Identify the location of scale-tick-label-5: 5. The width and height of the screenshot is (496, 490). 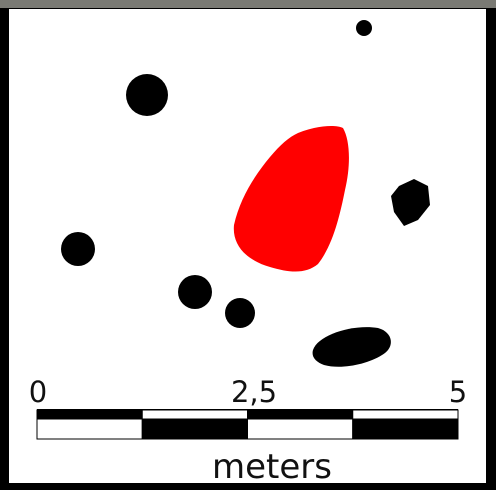
(458, 392).